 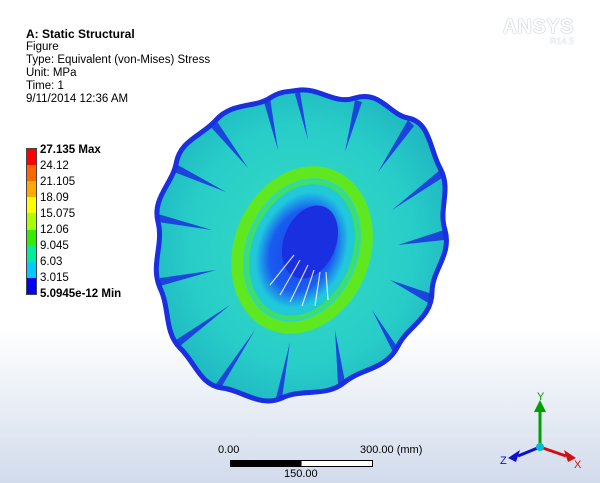 I want to click on legend-label: 27.135 Max, so click(x=70, y=150).